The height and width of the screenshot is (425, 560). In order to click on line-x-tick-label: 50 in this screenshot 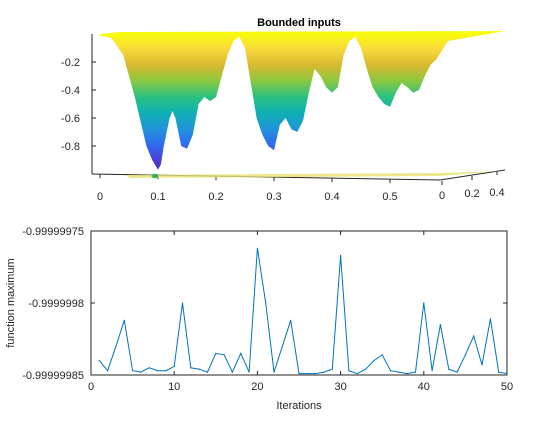, I will do `click(507, 387)`.